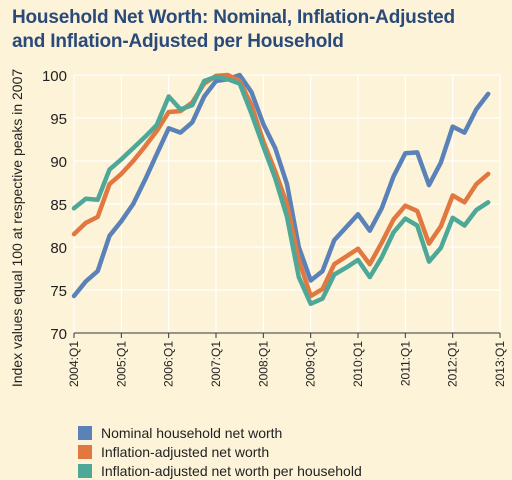  What do you see at coordinates (58, 205) in the screenshot?
I see `y-tick-label: 85` at bounding box center [58, 205].